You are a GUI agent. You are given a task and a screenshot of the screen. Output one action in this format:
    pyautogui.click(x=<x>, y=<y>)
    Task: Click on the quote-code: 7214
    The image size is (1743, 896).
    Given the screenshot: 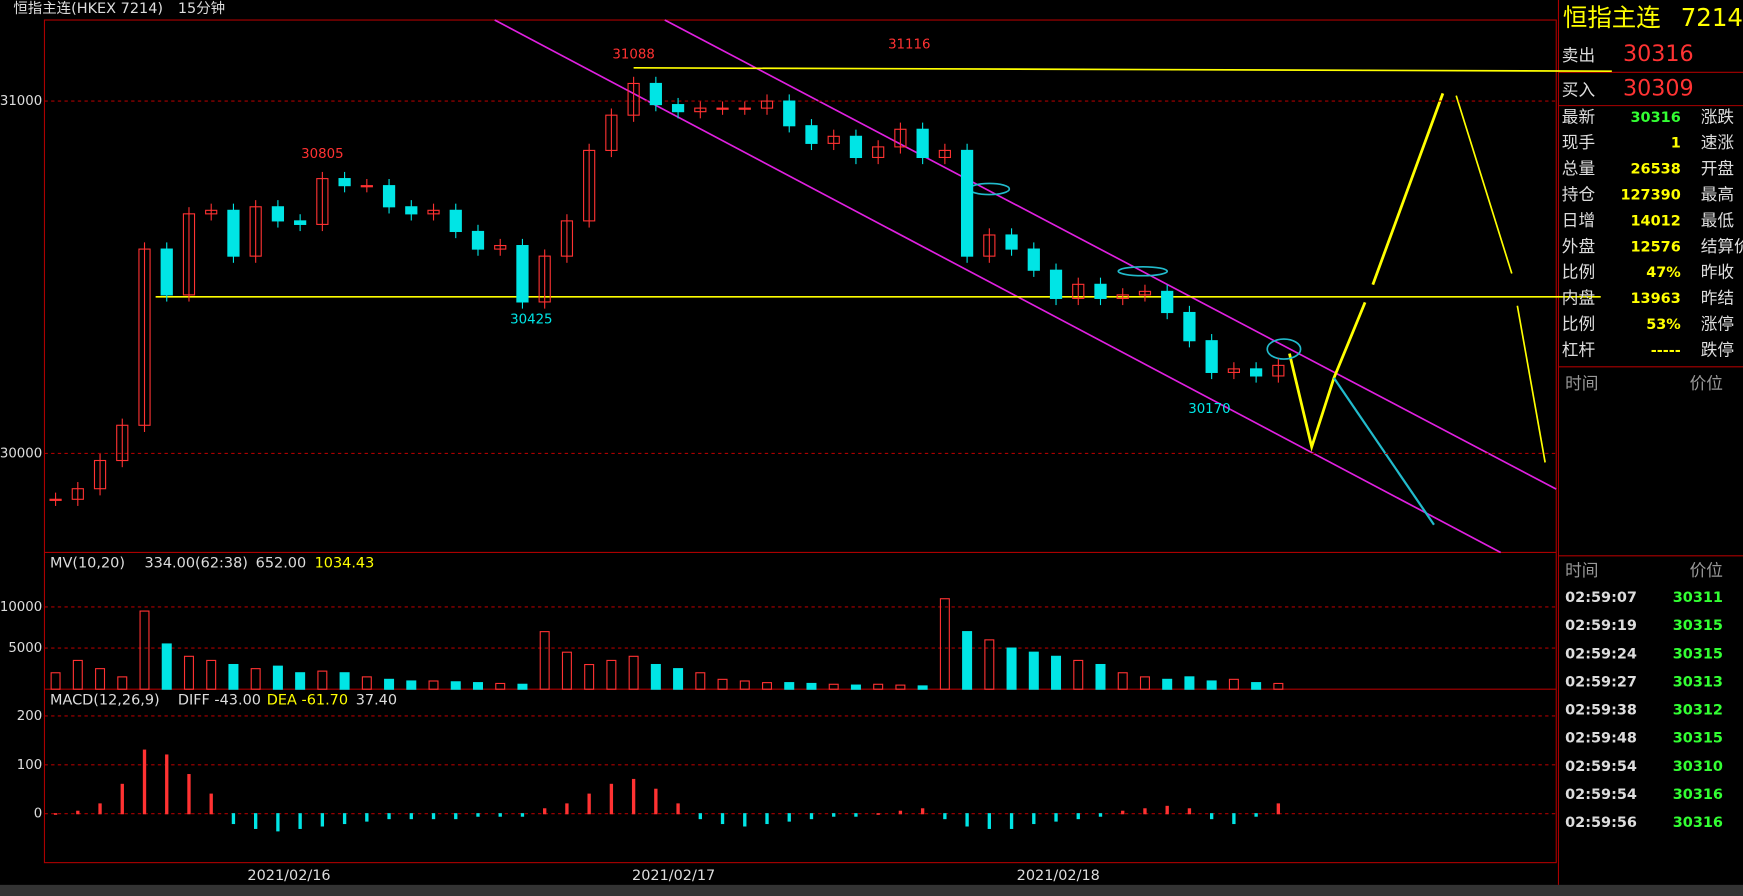 What is the action you would take?
    pyautogui.click(x=1712, y=17)
    